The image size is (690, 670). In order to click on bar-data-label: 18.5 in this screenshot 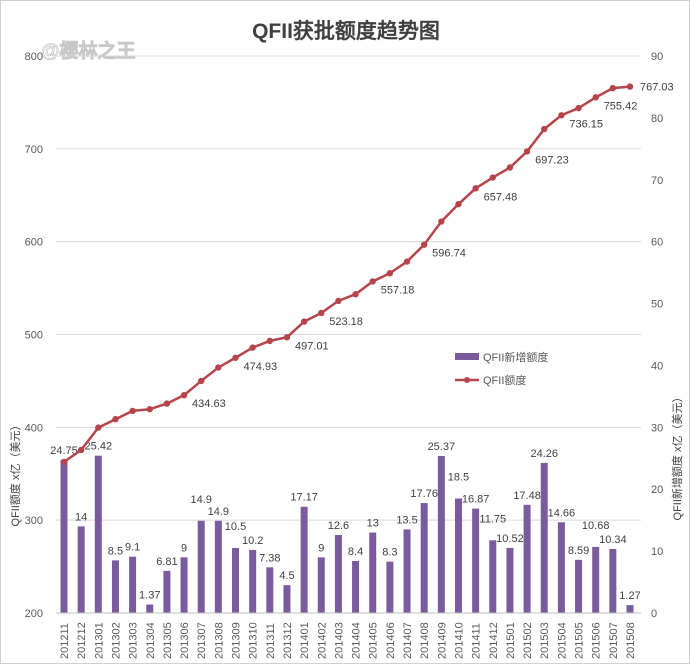, I will do `click(458, 478)`.